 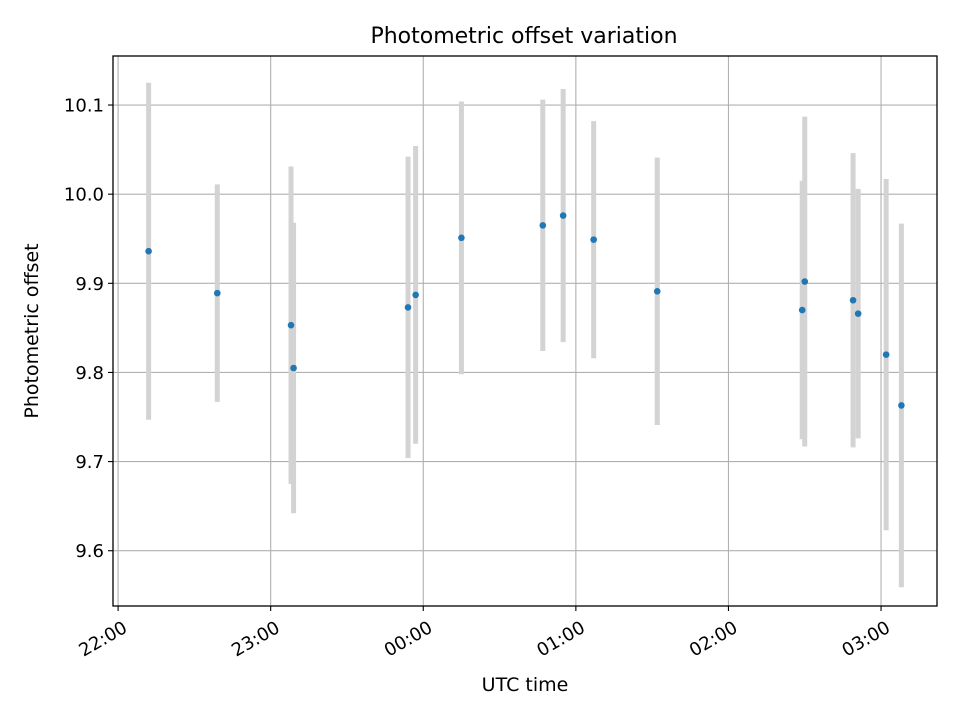 I want to click on y-tick-label: 9.8, so click(x=89, y=373).